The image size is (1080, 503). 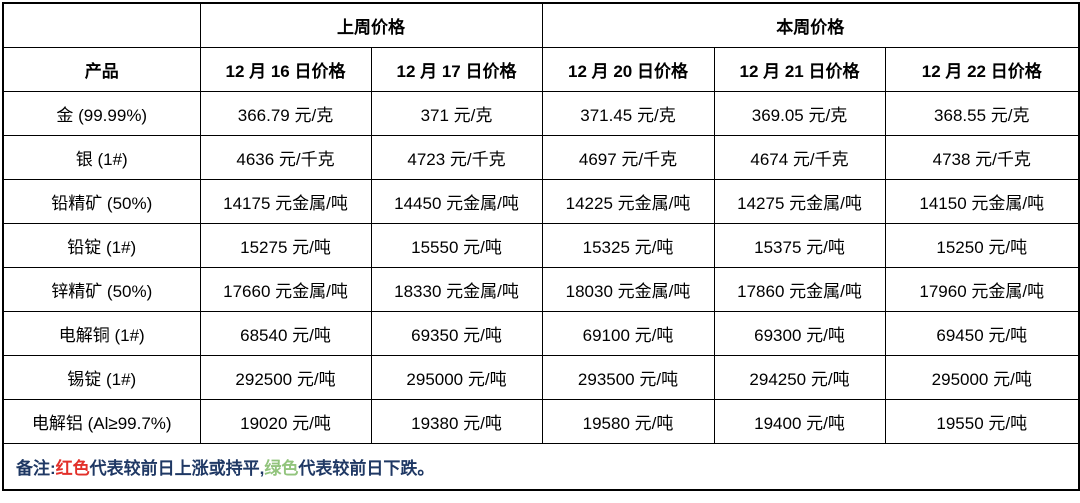 What do you see at coordinates (810, 25) in the screenshot?
I see `this-week-header: 本周价格` at bounding box center [810, 25].